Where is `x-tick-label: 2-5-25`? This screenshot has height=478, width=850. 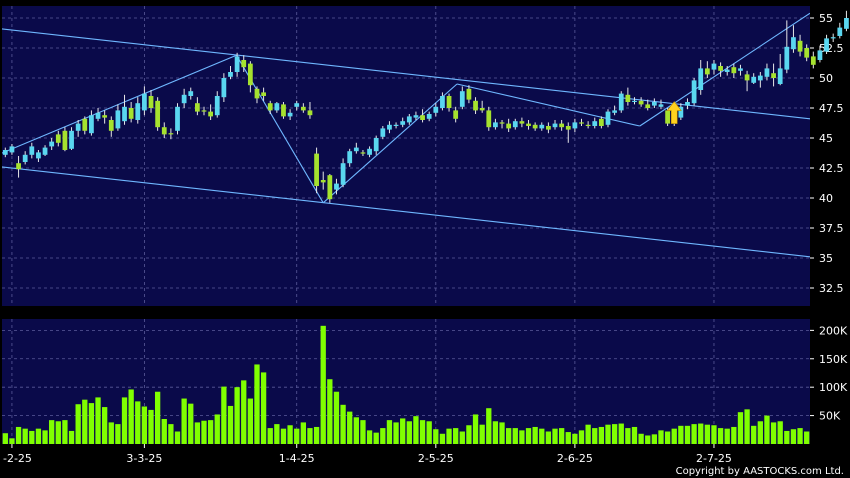 x-tick-label: 2-5-25 is located at coordinates (436, 458).